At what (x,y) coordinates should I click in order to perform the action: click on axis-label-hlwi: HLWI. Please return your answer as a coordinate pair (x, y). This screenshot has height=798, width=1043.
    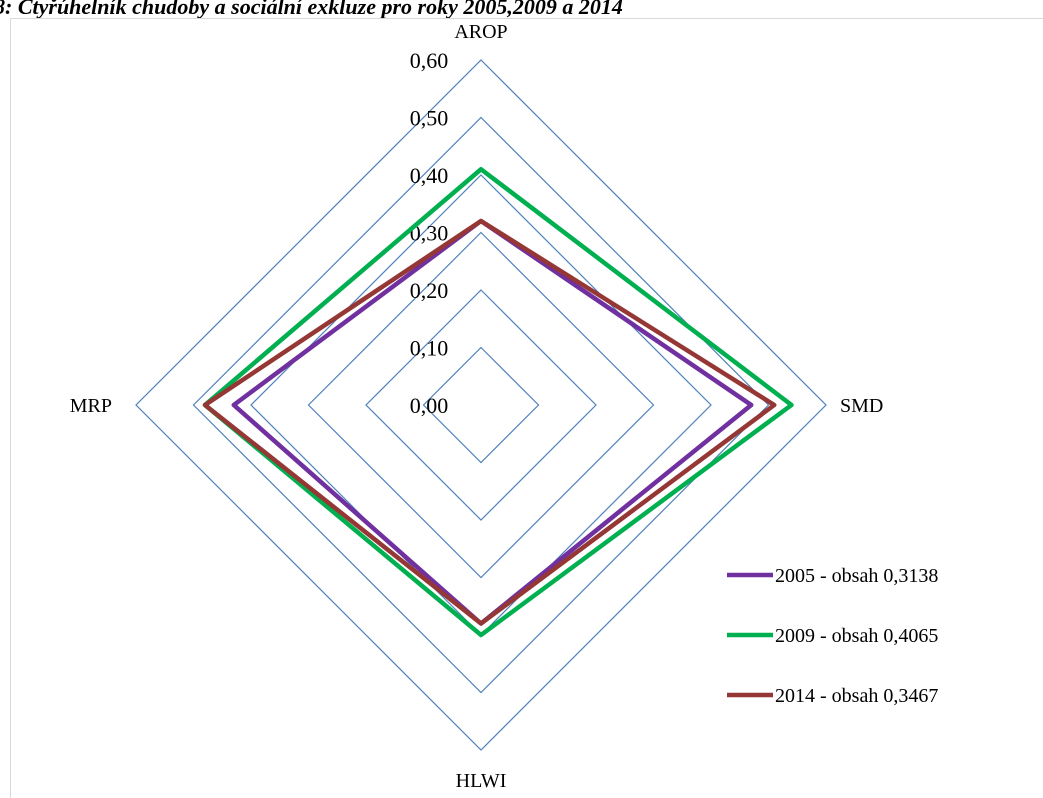
    Looking at the image, I should click on (481, 781).